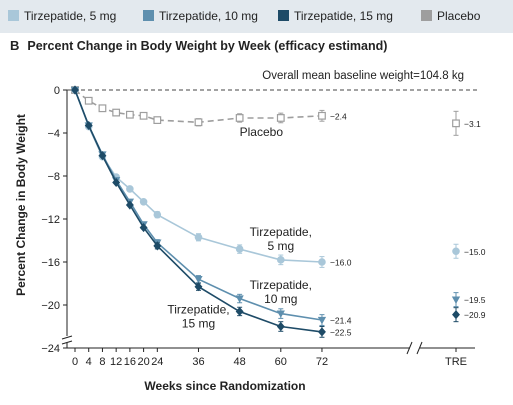 This screenshot has height=405, width=513. Describe the element at coordinates (343, 16) in the screenshot. I see `legend-label: Tirzepatide, 15 mg` at that location.